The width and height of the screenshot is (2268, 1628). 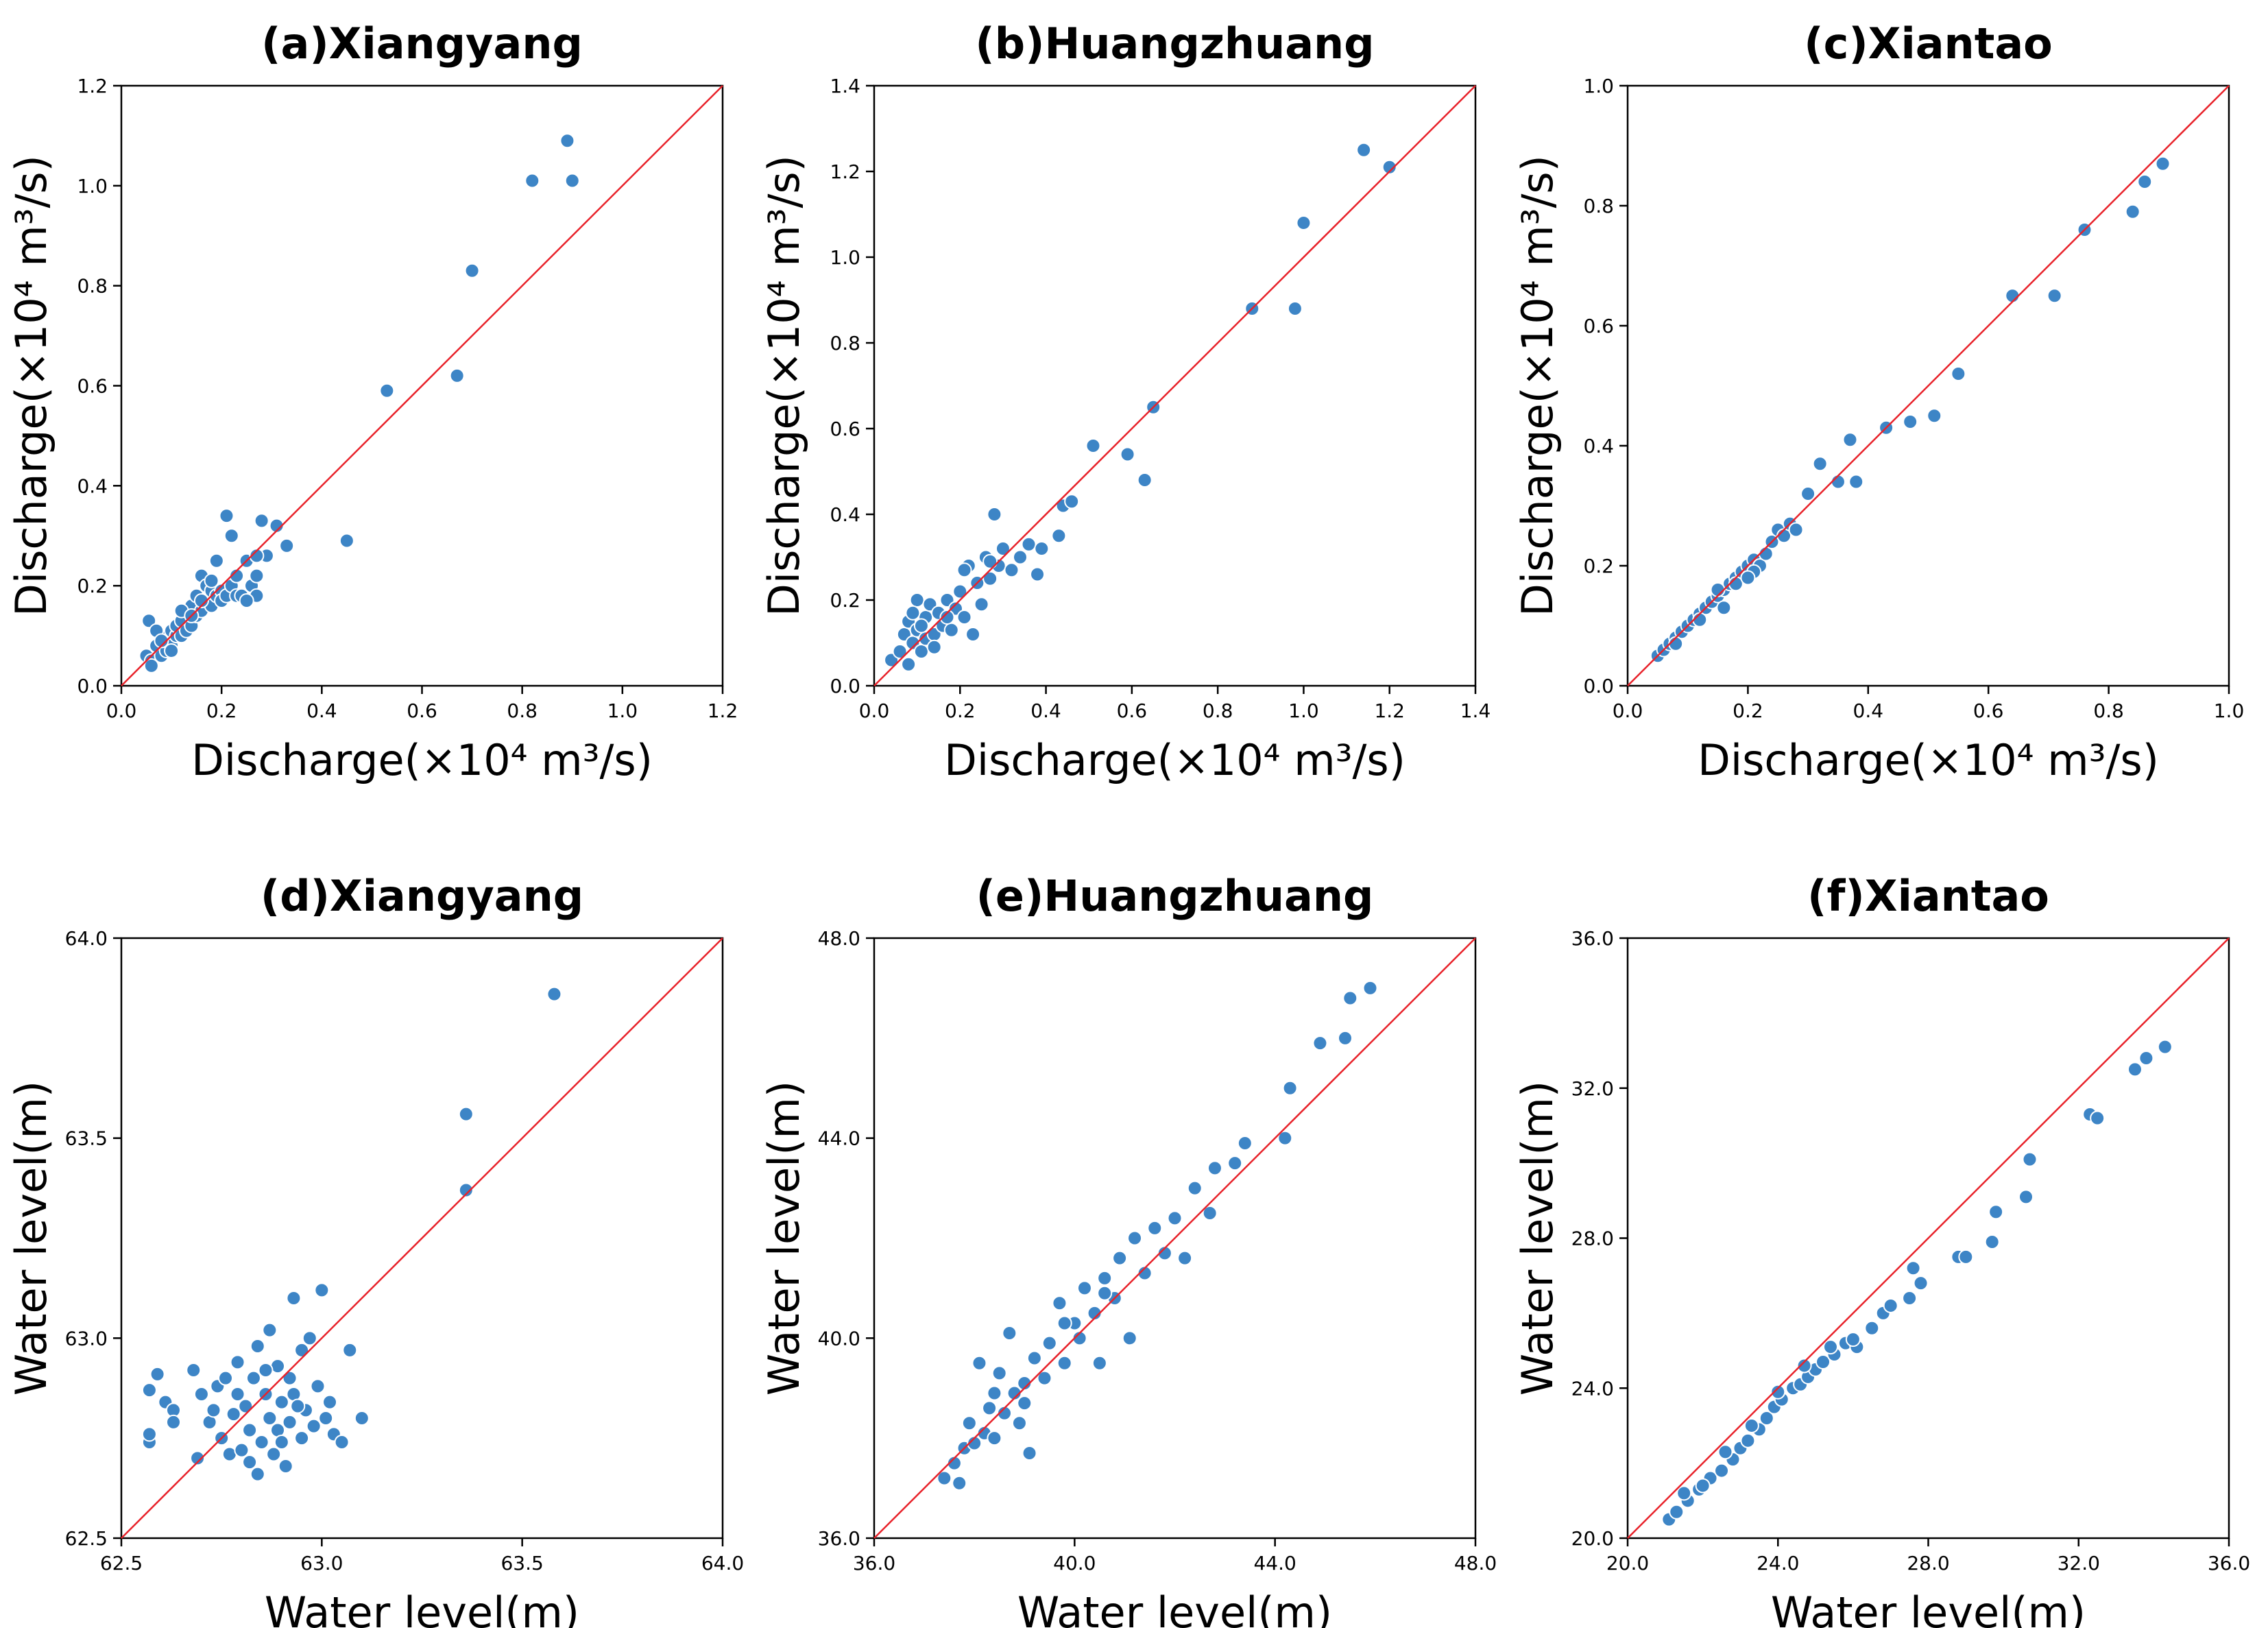 I want to click on y-tick-label: 1.2, so click(x=93, y=86).